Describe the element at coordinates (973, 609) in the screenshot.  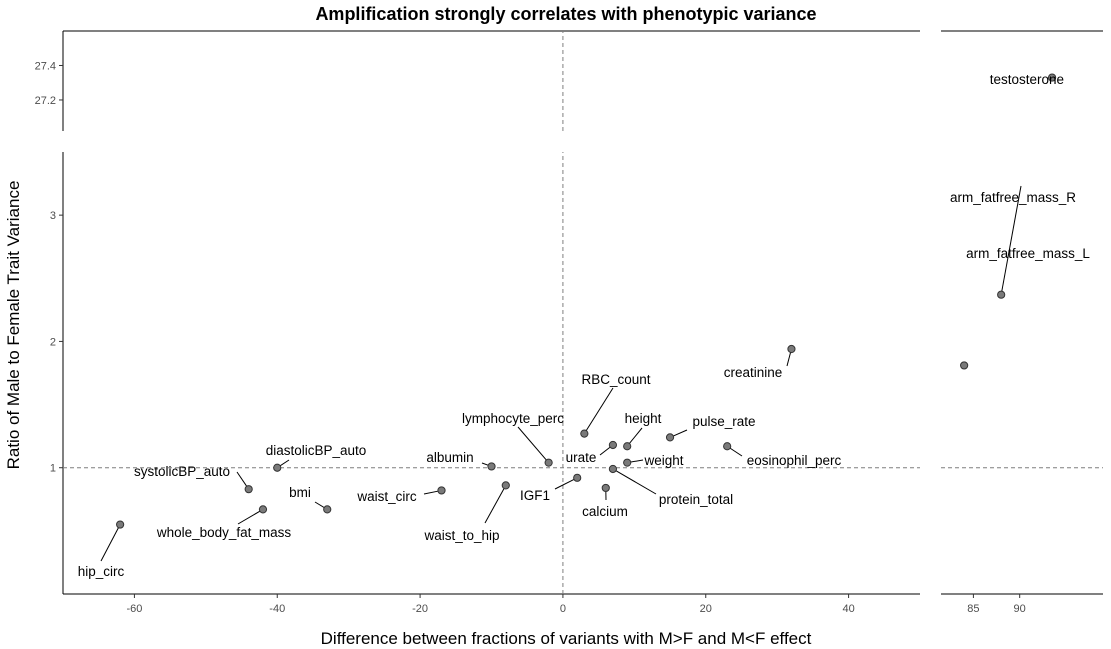
I see `x-tick-label: 85` at that location.